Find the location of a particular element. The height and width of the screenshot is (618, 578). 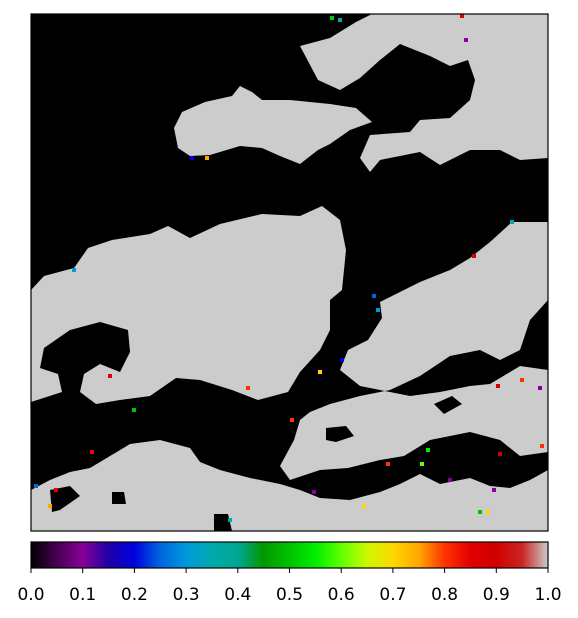

colorbar-tick-label: 0.3 is located at coordinates (186, 595).